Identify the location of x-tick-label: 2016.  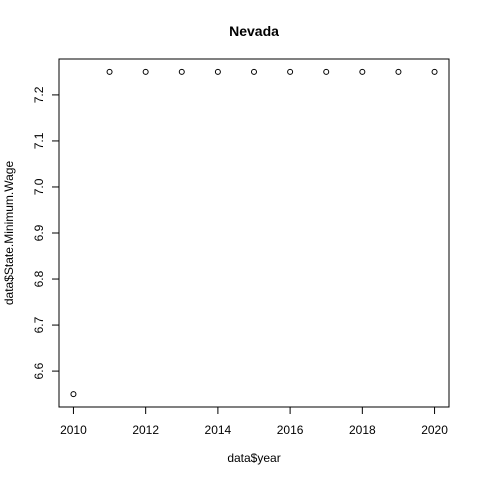
(290, 430).